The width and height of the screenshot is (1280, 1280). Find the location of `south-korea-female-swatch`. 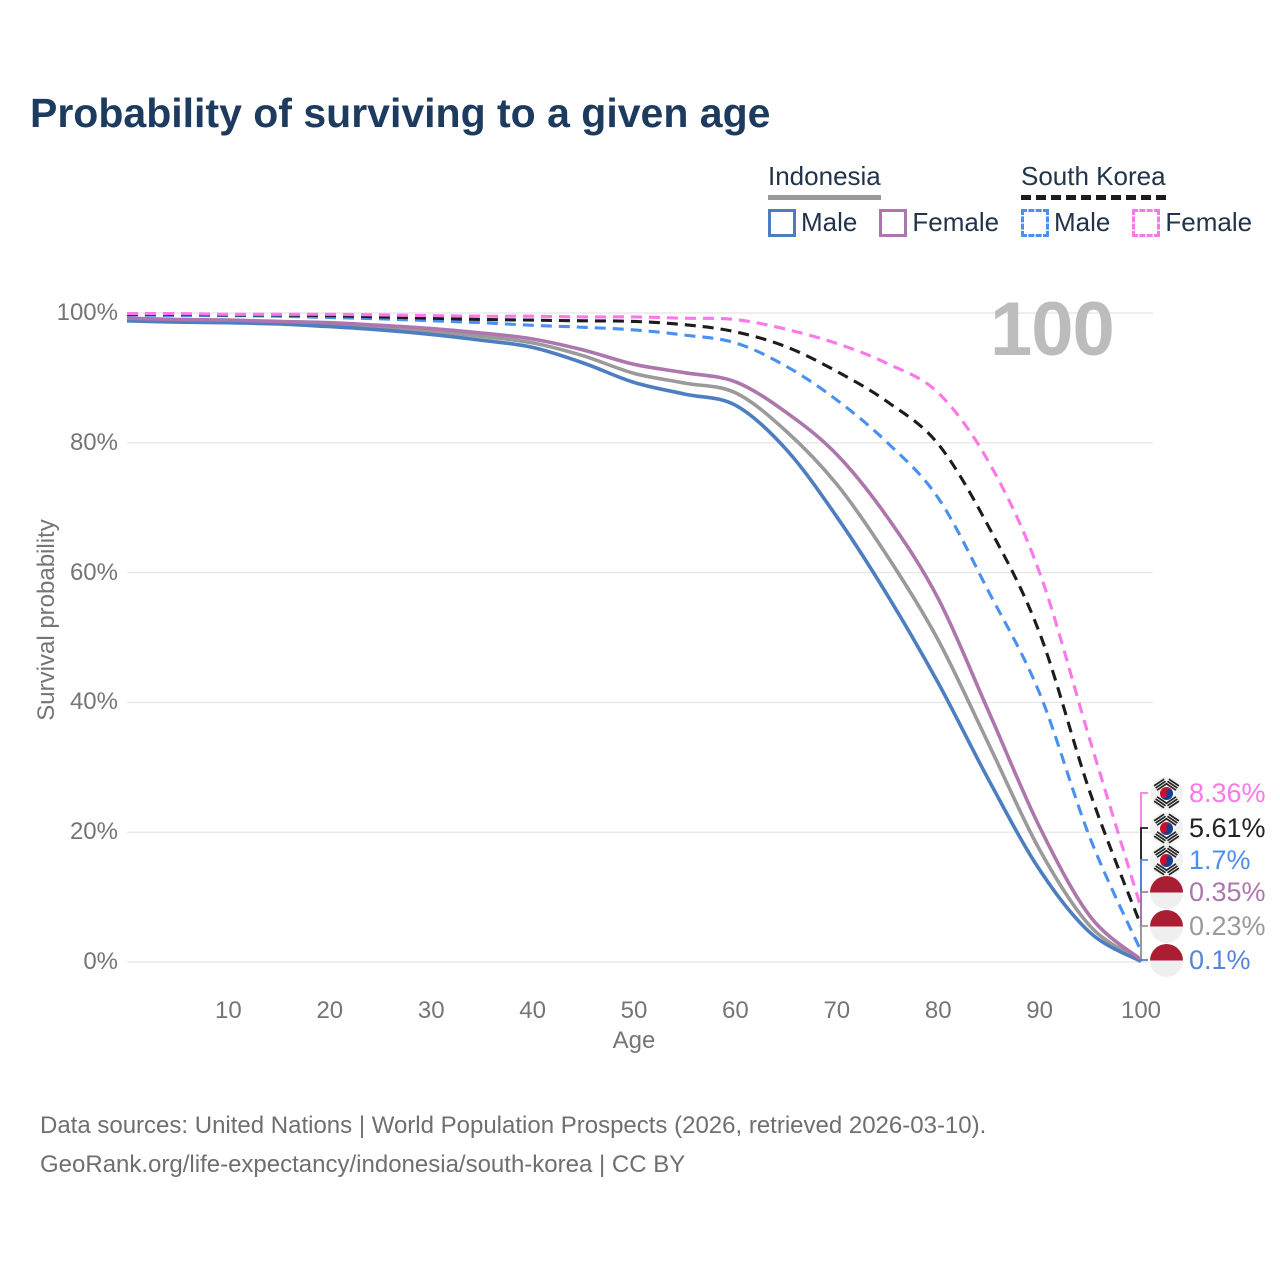

south-korea-female-swatch is located at coordinates (1146, 222).